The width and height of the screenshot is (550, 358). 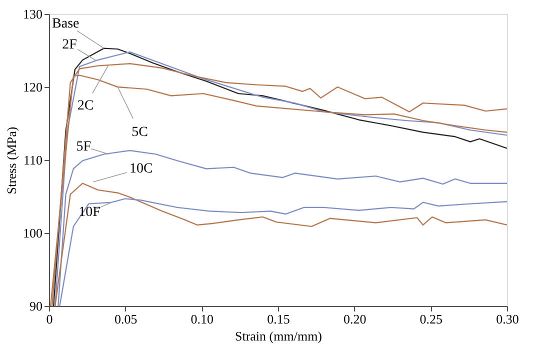 I want to click on annotation: 10F, so click(x=89, y=212).